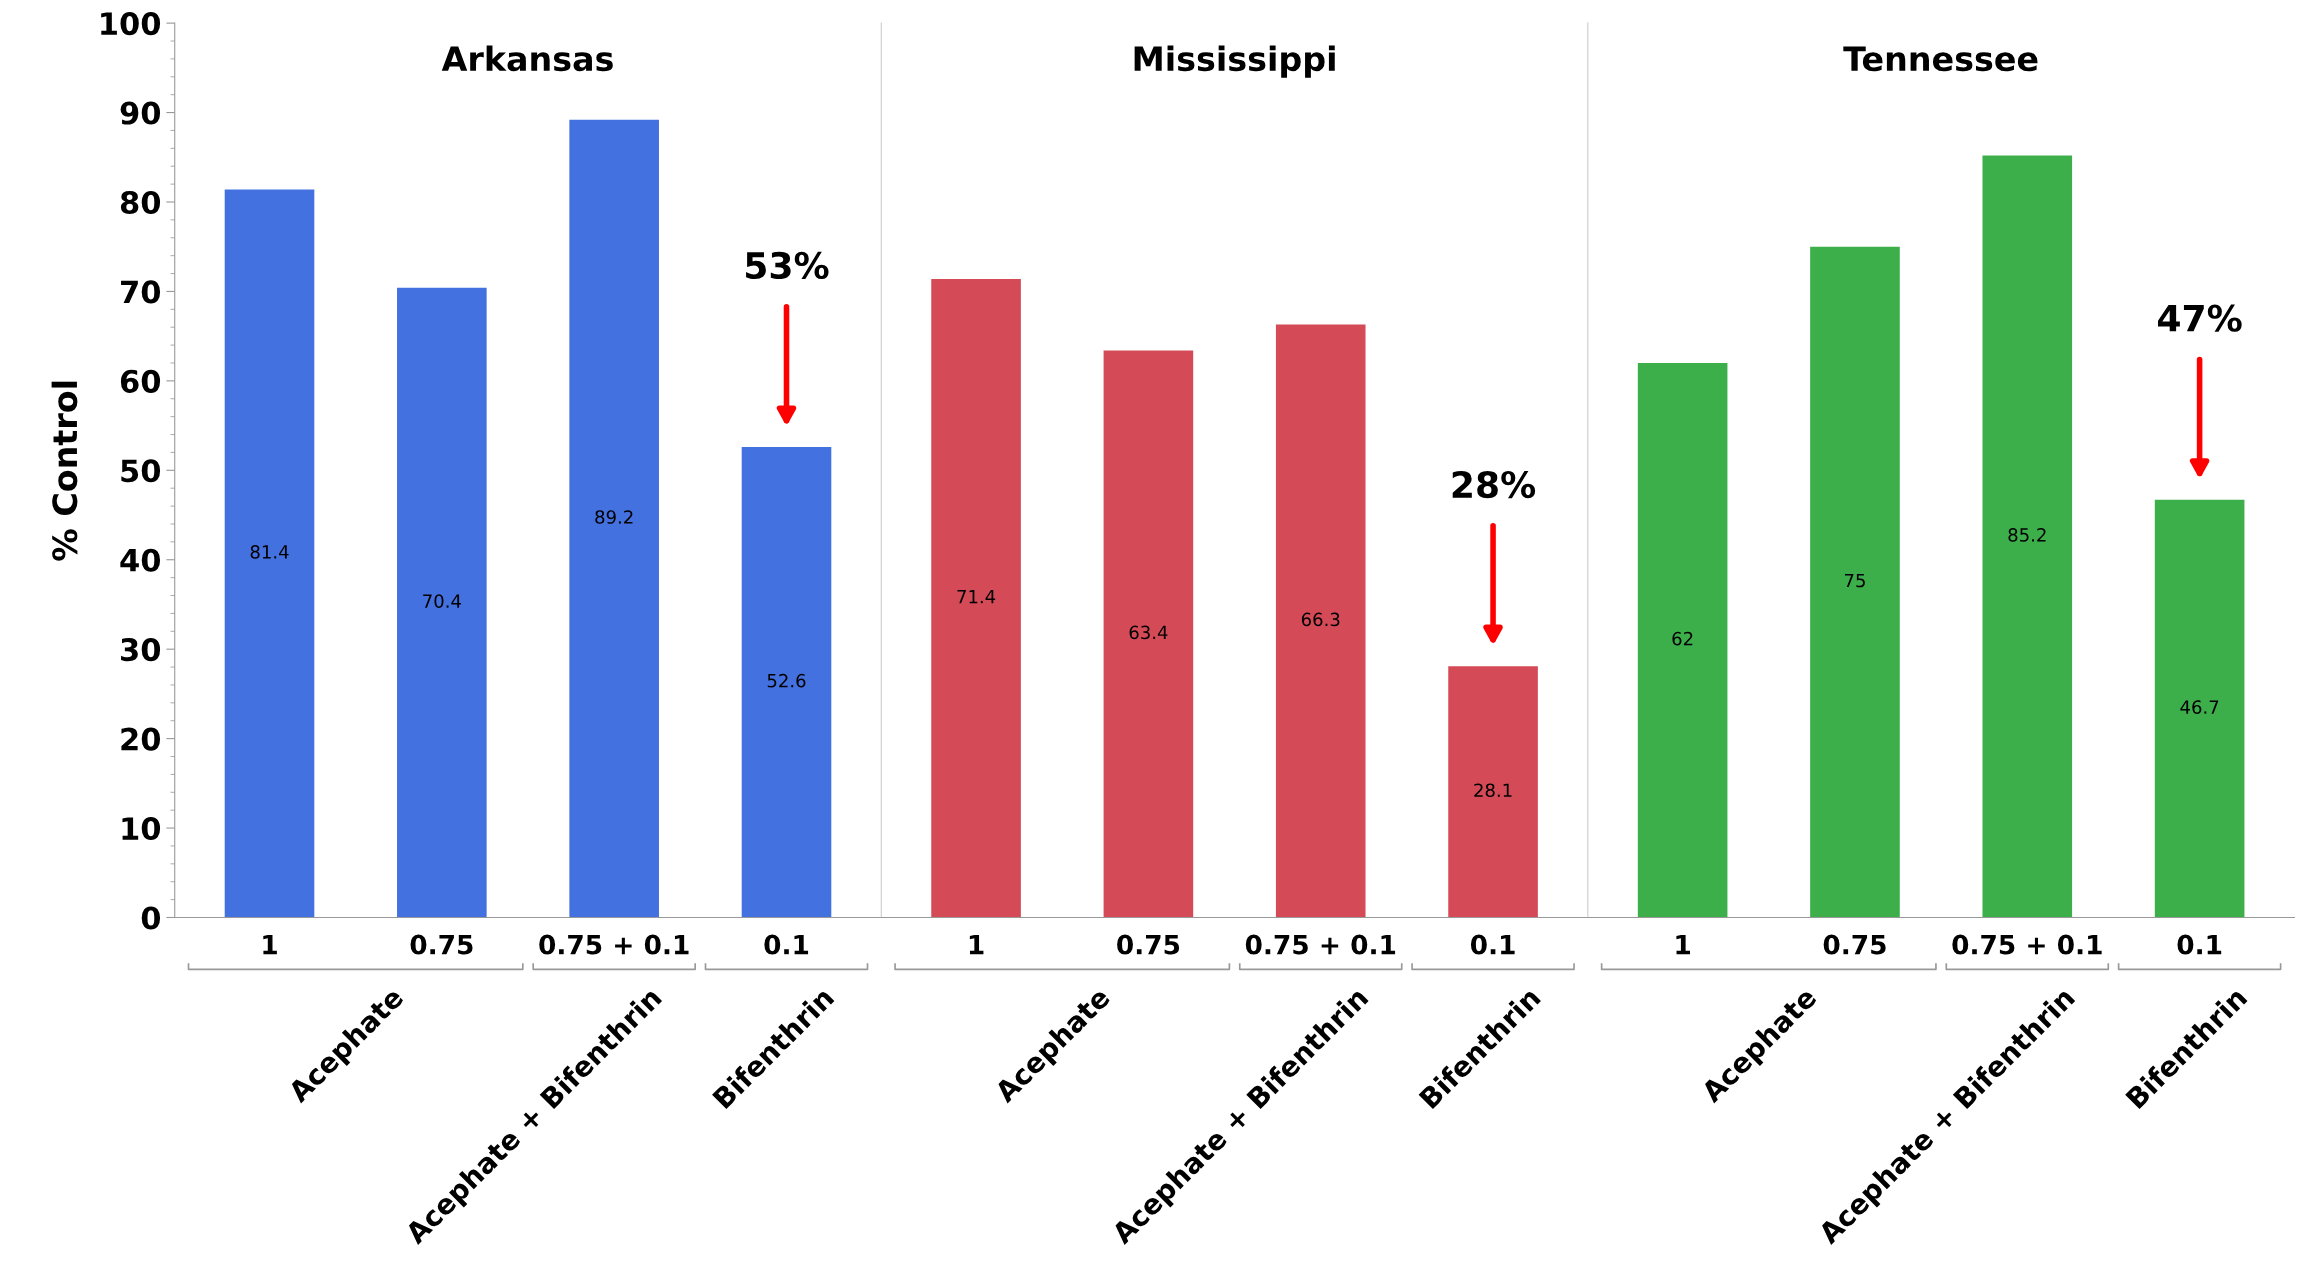 The height and width of the screenshot is (1285, 2299). What do you see at coordinates (141, 739) in the screenshot?
I see `y-tick-label: 20` at bounding box center [141, 739].